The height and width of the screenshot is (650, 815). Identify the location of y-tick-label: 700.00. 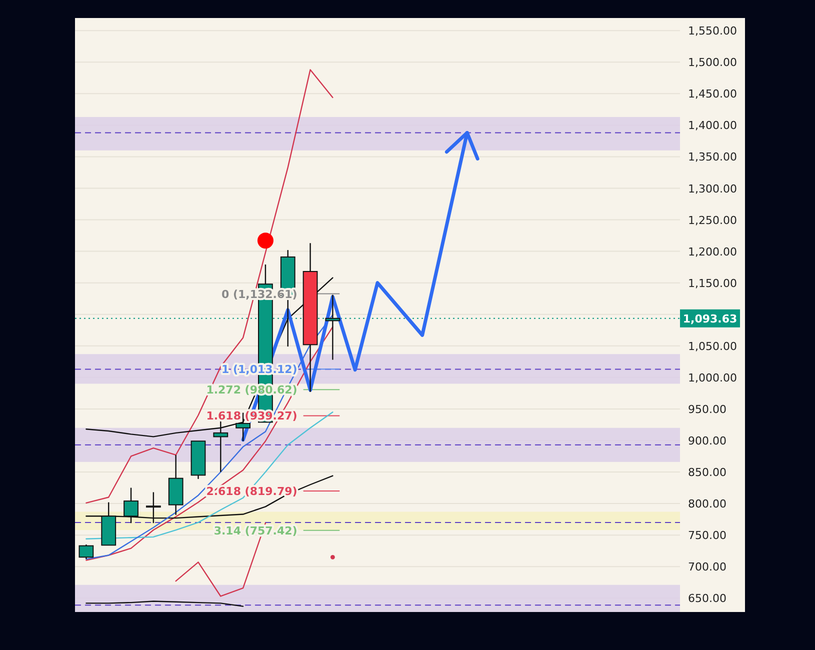
(707, 567).